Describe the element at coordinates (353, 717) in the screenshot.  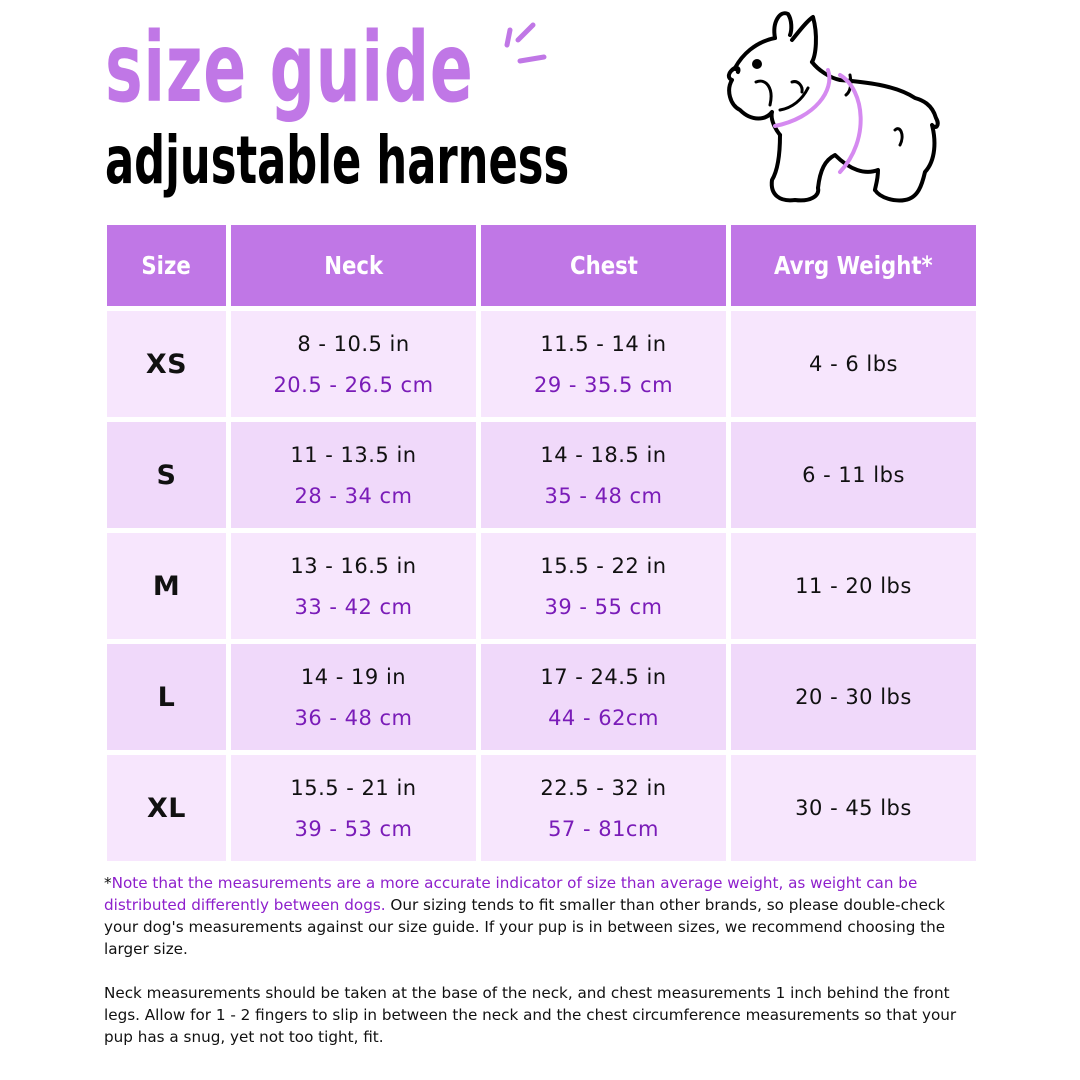
I see `neck-cm: 36 - 48 cm` at that location.